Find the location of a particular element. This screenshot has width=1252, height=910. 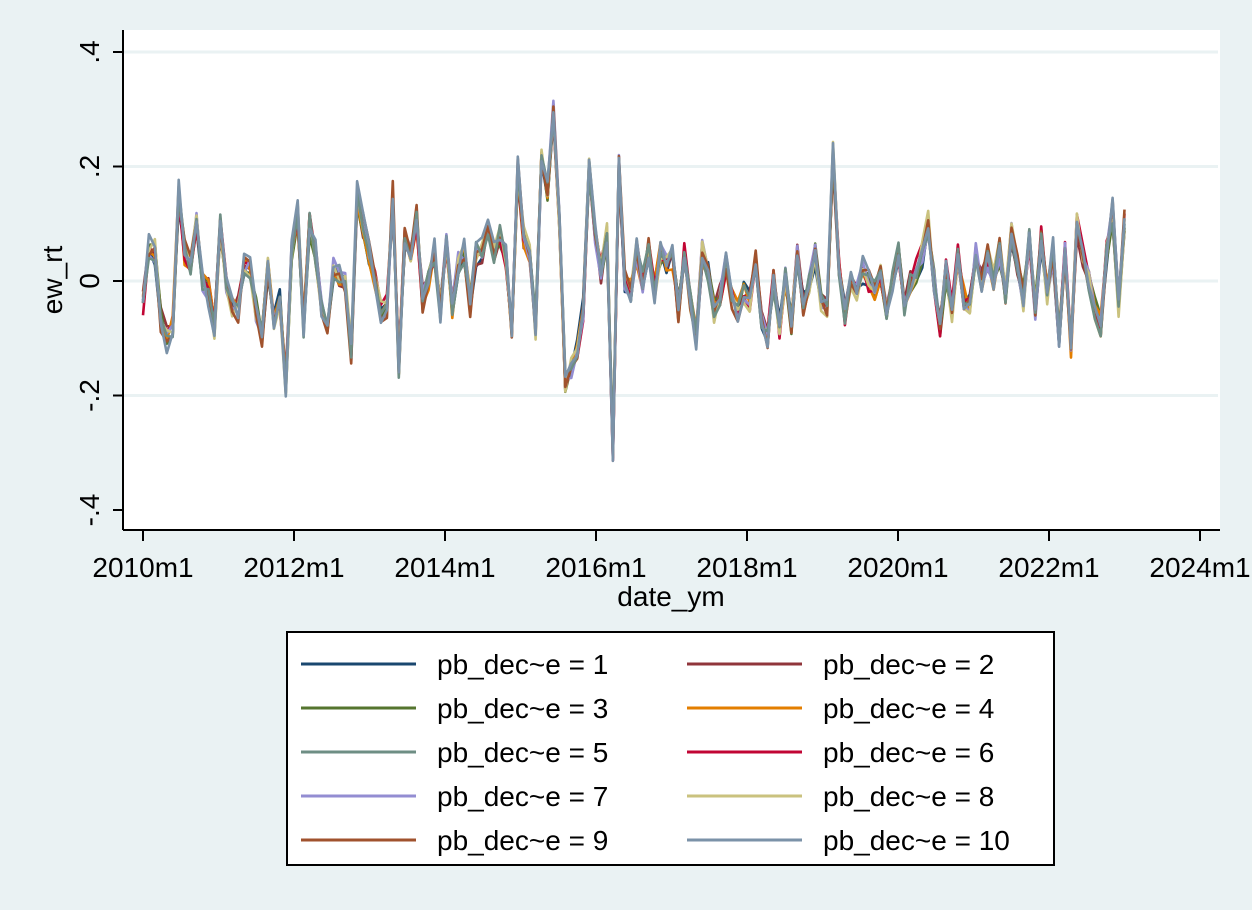

x-tick-label: 2014m1 is located at coordinates (444, 567).